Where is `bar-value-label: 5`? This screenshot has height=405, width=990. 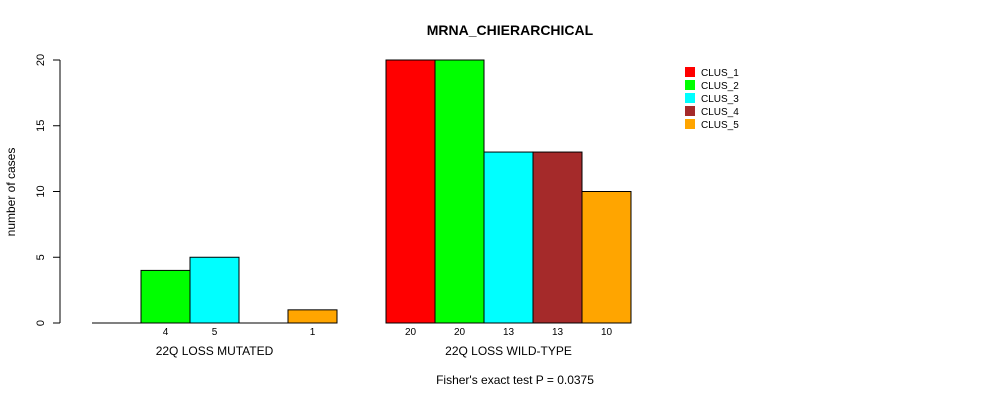
bar-value-label: 5 is located at coordinates (215, 332).